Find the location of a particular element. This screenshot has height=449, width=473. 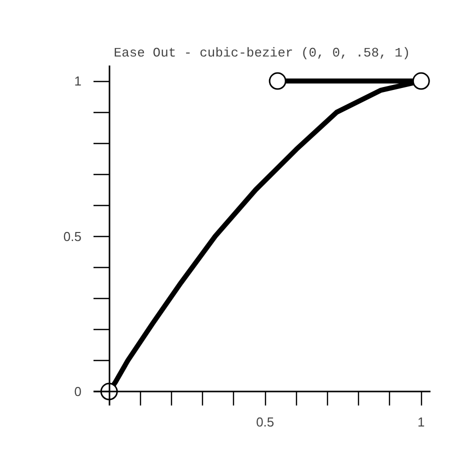

y-tick-label: 0 is located at coordinates (78, 392).